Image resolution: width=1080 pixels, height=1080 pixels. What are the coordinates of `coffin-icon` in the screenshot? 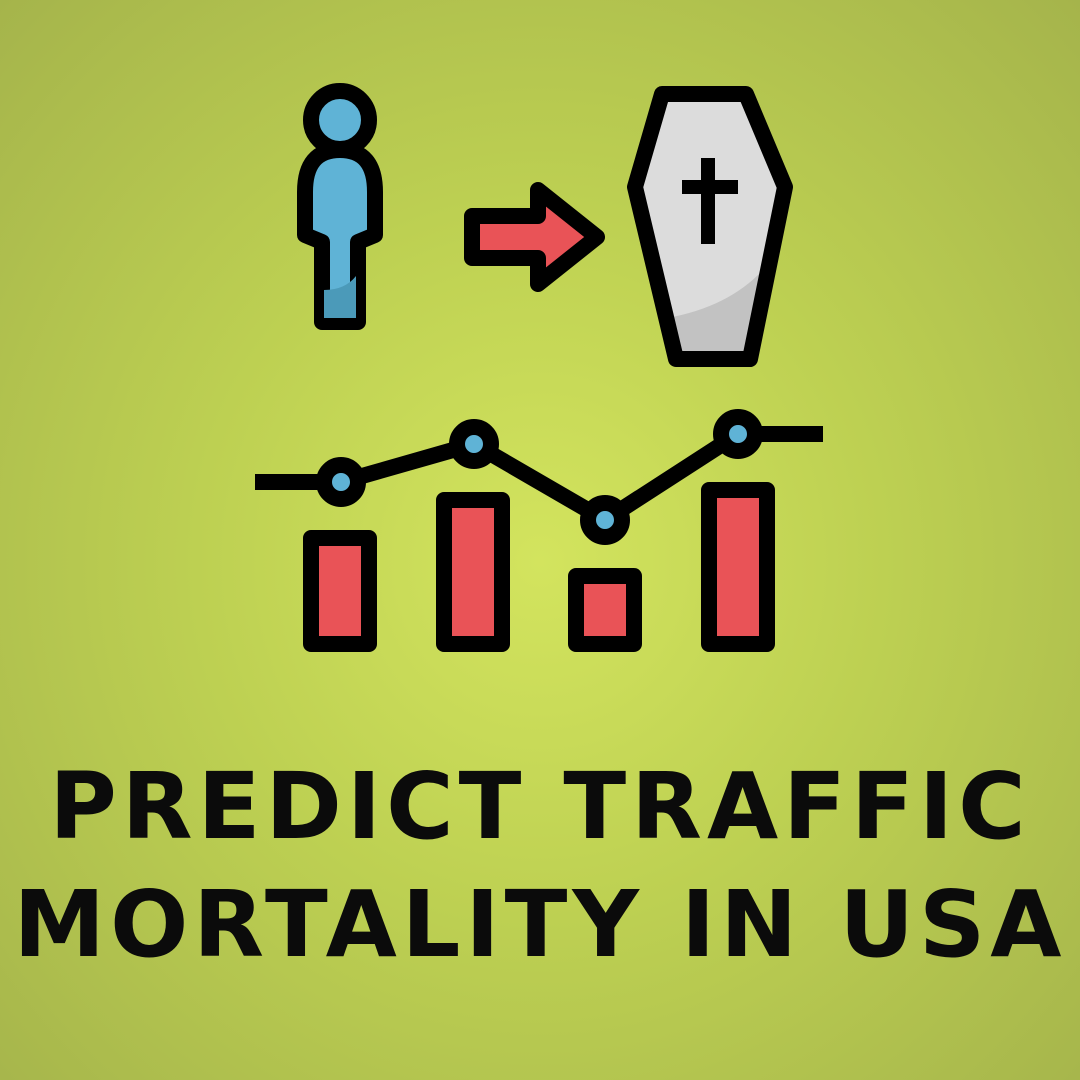 It's located at (710, 226).